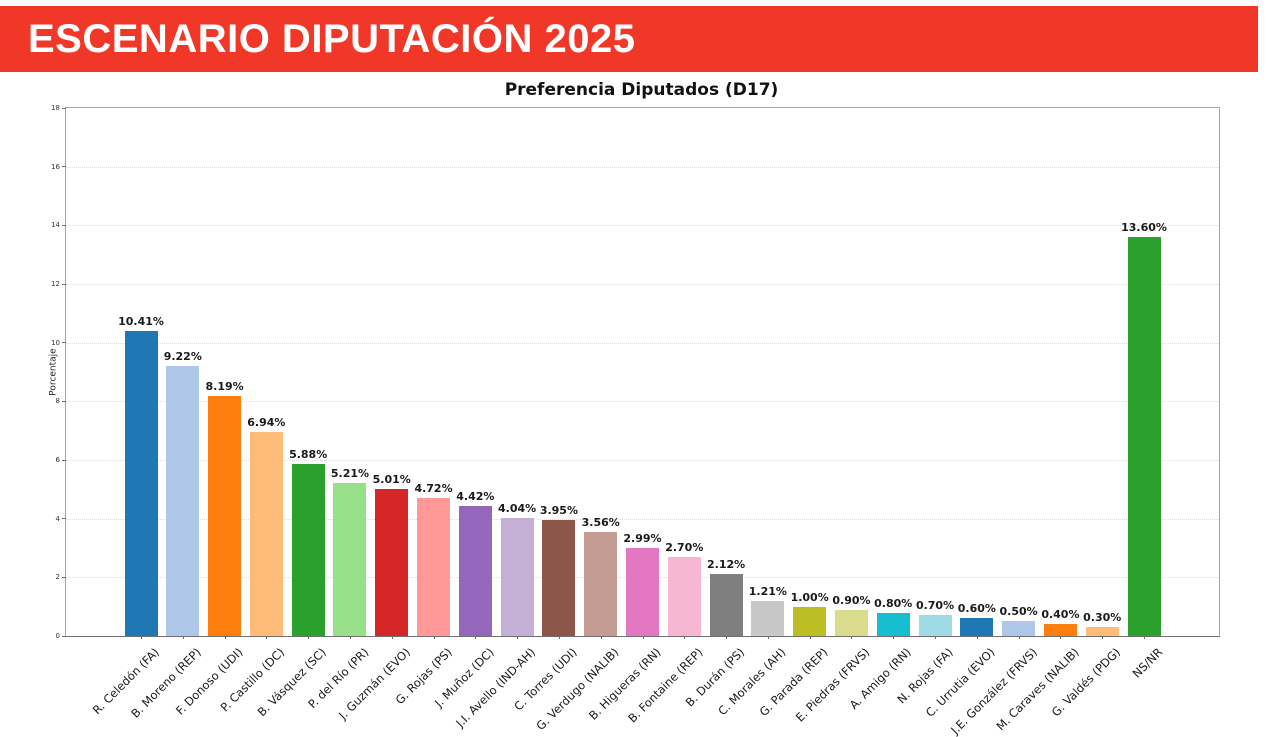 This screenshot has height=737, width=1270. I want to click on y-tick-label: 10, so click(55, 342).